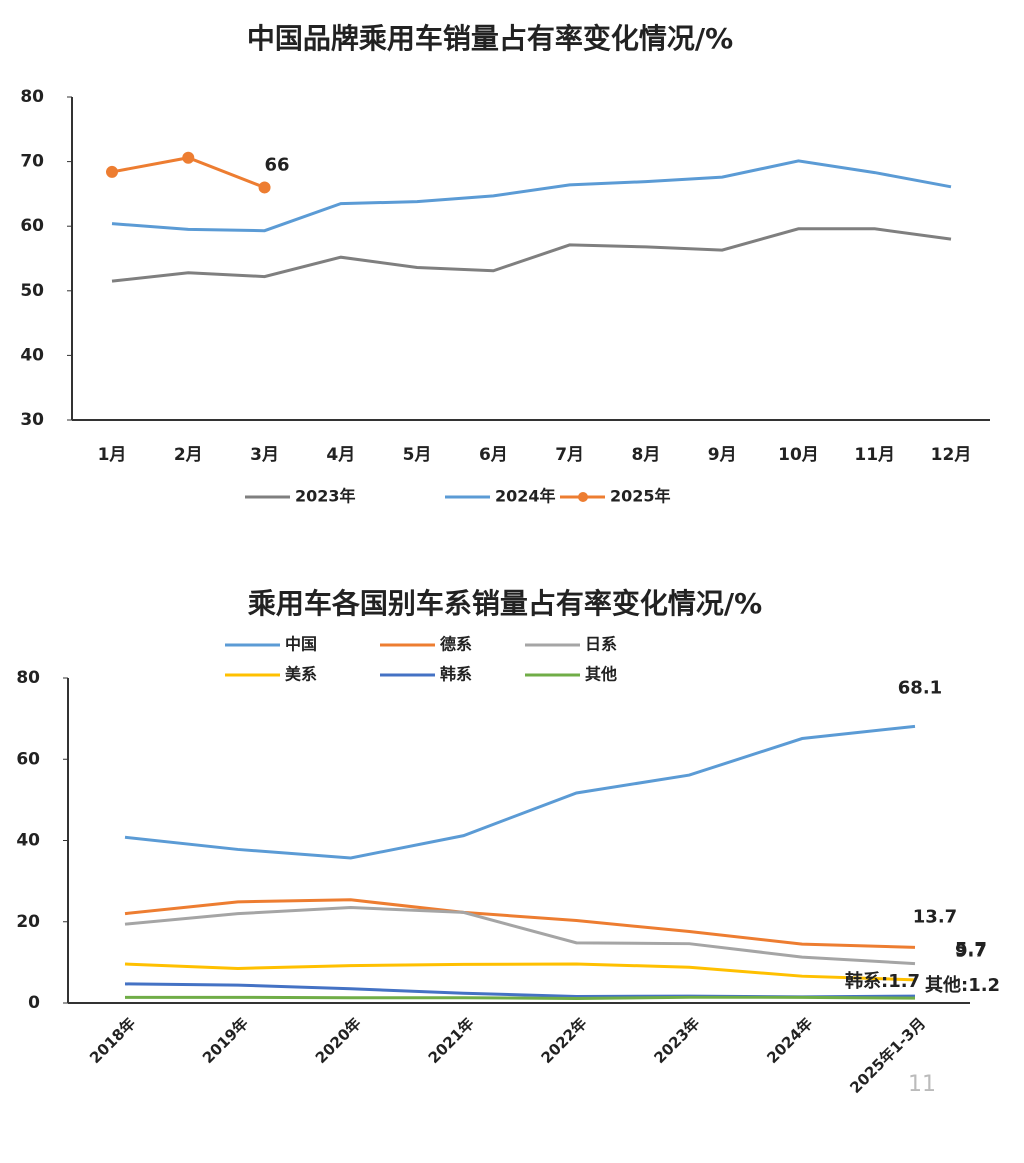 The width and height of the screenshot is (1024, 1163). What do you see at coordinates (493, 455) in the screenshot?
I see `x-tick-label: 6月` at bounding box center [493, 455].